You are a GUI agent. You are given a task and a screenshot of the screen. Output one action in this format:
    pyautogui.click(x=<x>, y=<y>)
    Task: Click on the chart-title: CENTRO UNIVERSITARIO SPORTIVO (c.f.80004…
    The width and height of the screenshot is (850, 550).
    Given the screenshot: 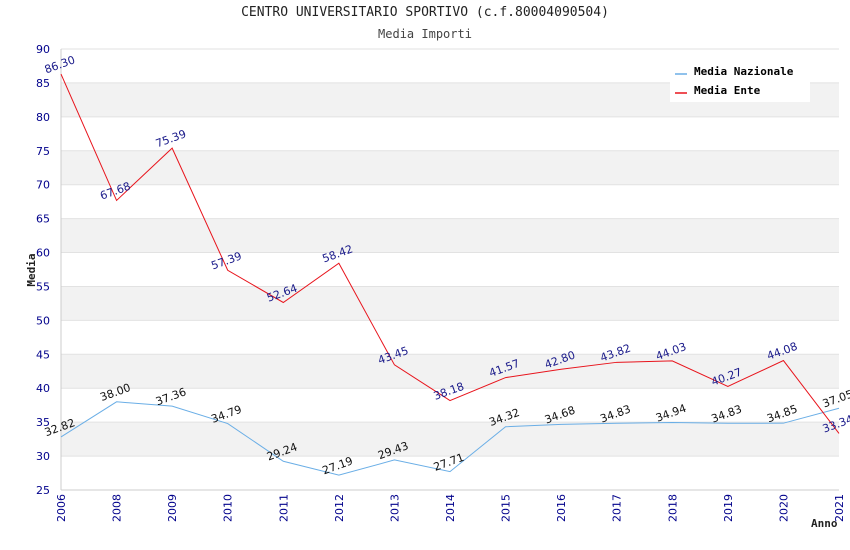 What is the action you would take?
    pyautogui.click(x=425, y=12)
    